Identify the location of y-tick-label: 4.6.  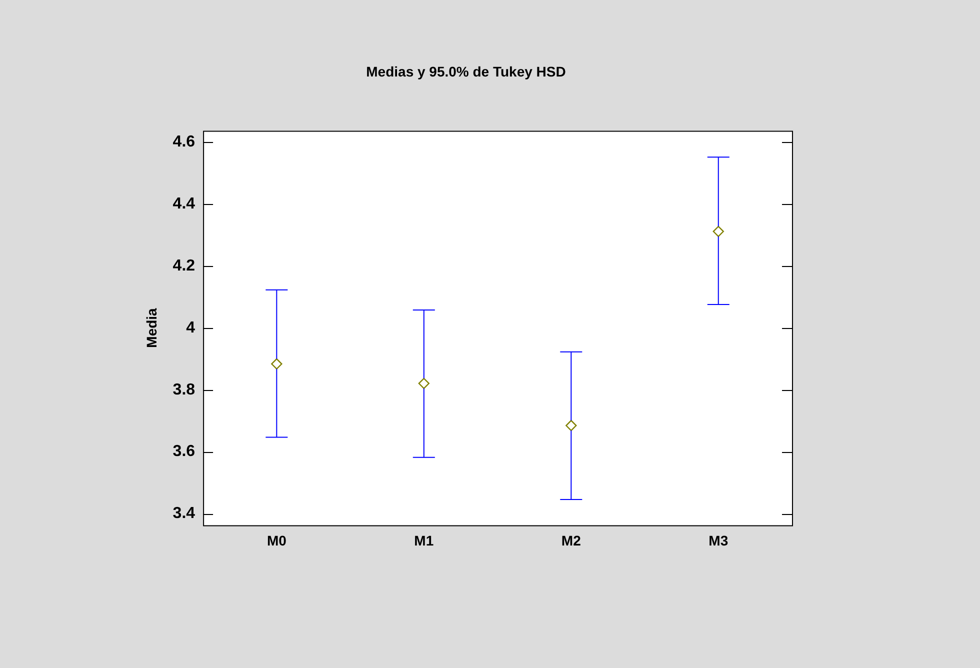
(184, 142).